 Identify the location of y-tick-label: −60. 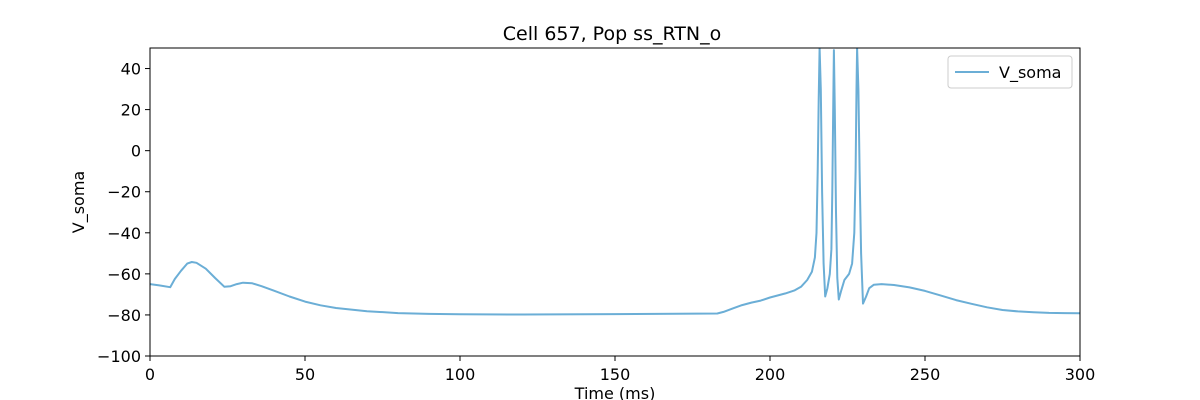
(124, 274).